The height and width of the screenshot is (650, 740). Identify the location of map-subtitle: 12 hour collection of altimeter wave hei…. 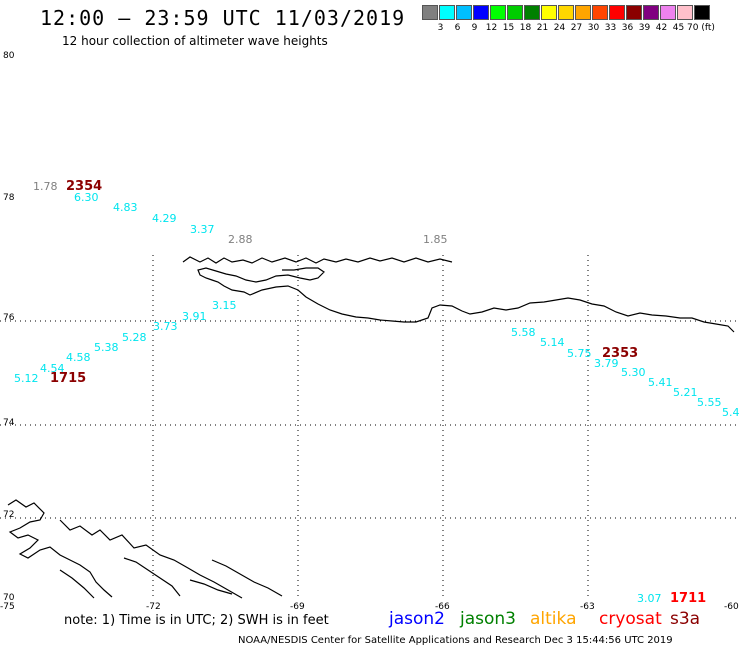
(195, 41).